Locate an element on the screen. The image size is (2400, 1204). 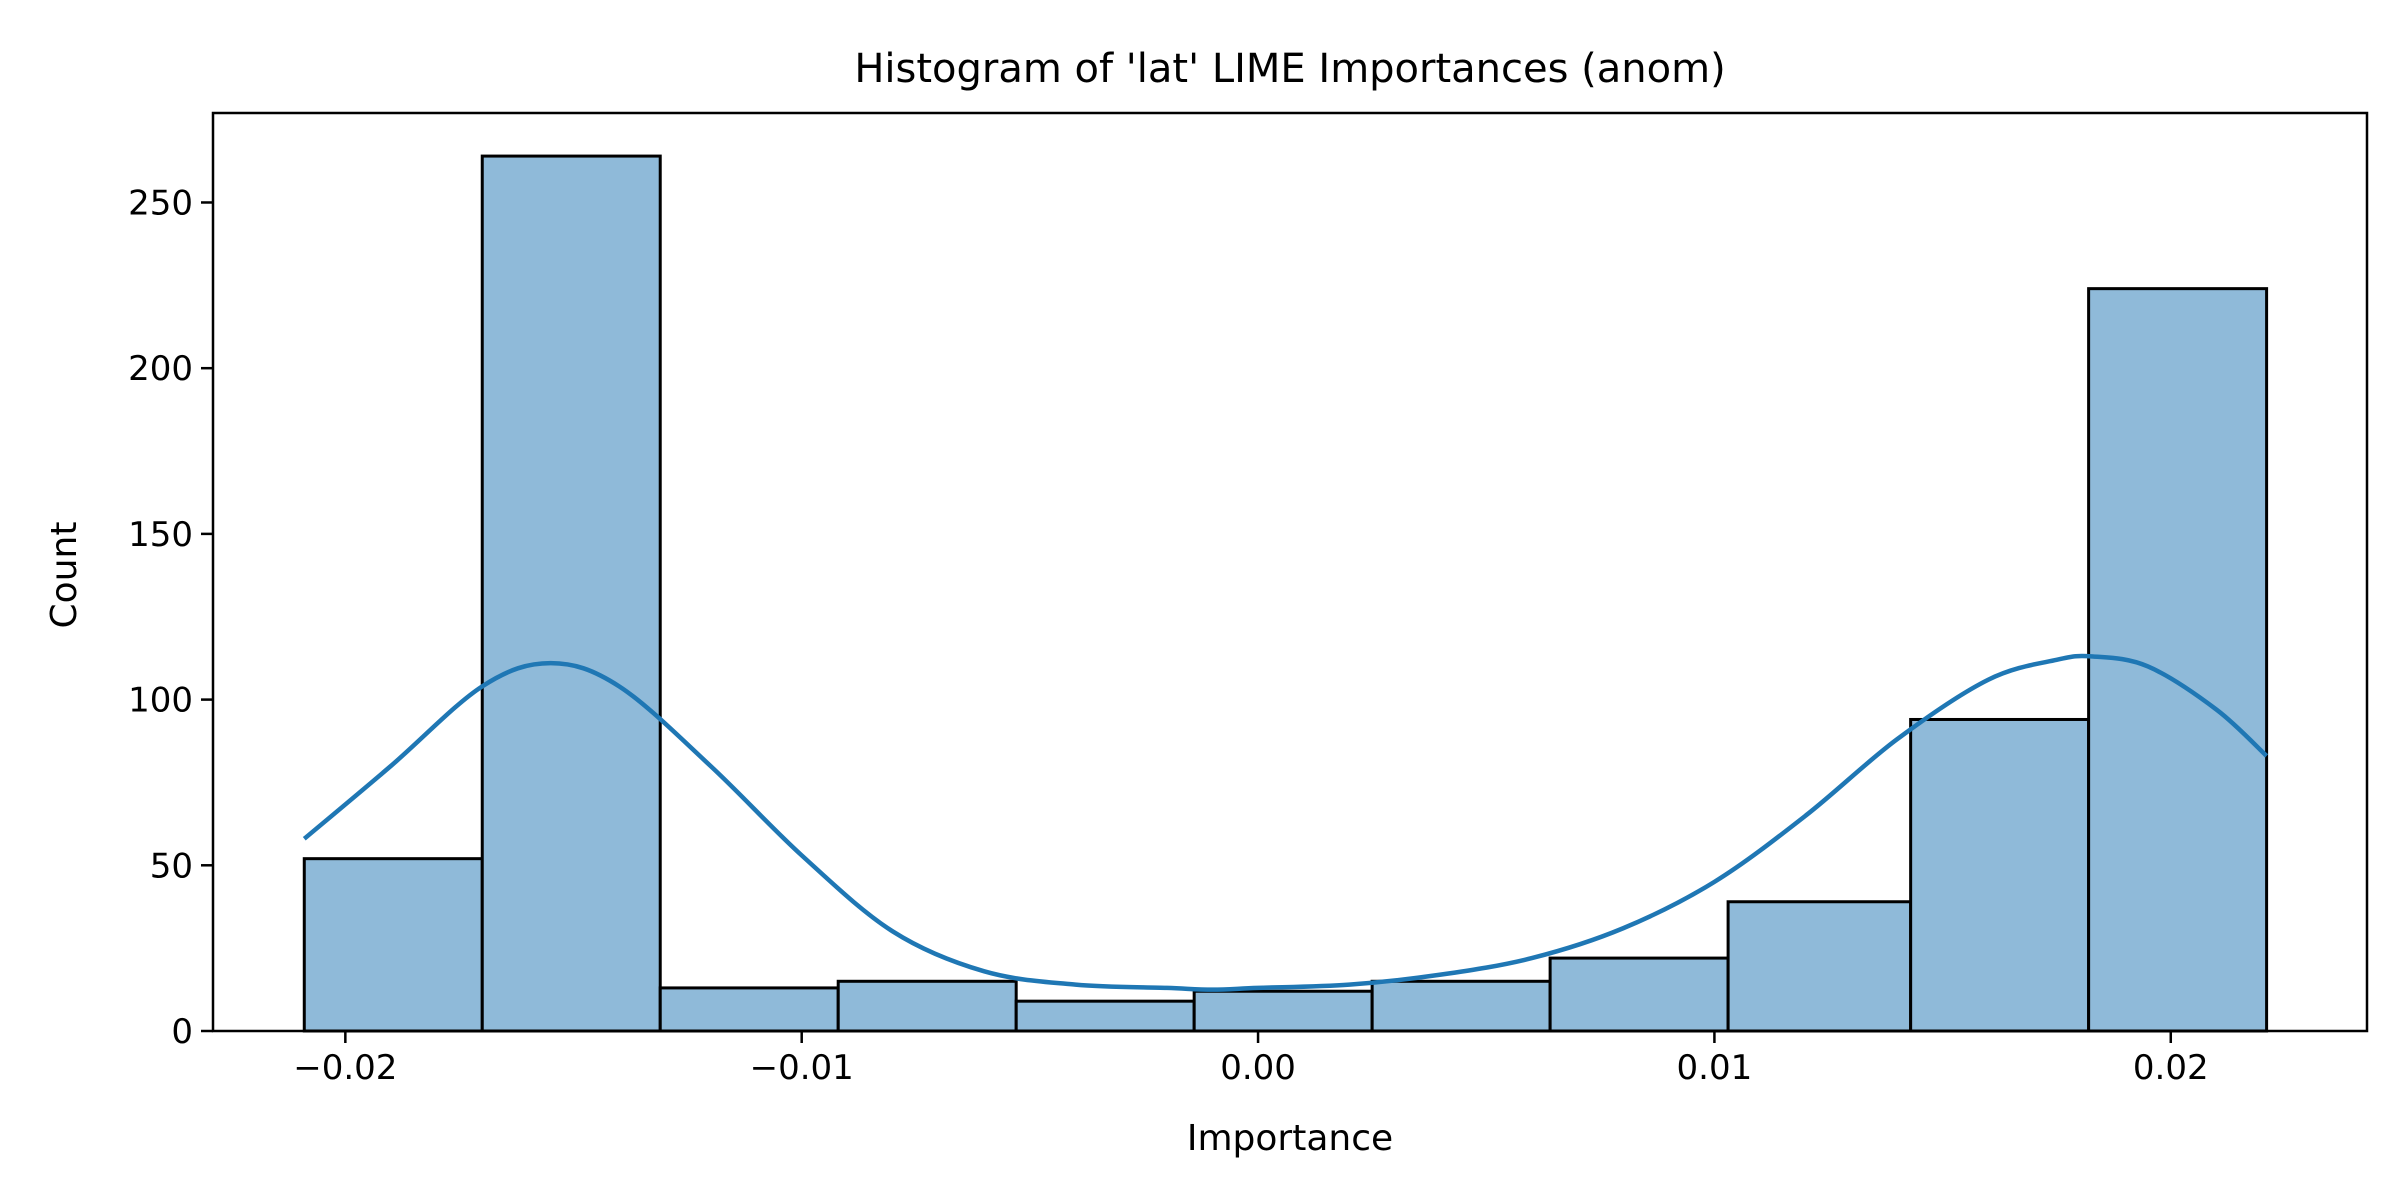
y-tick-label: 100 is located at coordinates (160, 701).